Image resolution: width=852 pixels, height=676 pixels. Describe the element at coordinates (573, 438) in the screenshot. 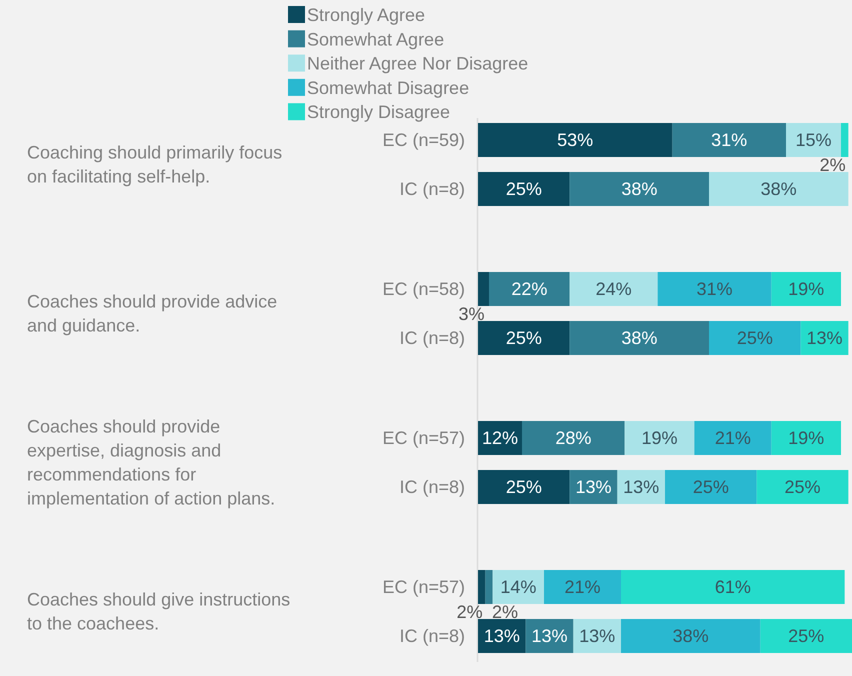

I see `data-label: 28%` at that location.